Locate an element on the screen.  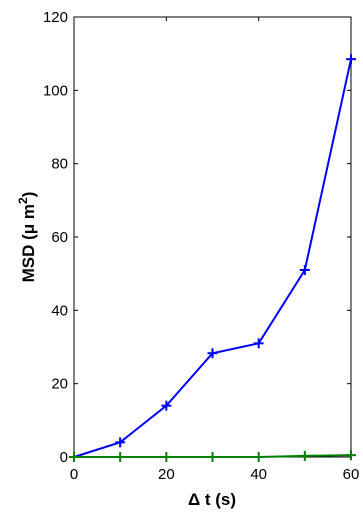
x-tick-label: 40 is located at coordinates (258, 474).